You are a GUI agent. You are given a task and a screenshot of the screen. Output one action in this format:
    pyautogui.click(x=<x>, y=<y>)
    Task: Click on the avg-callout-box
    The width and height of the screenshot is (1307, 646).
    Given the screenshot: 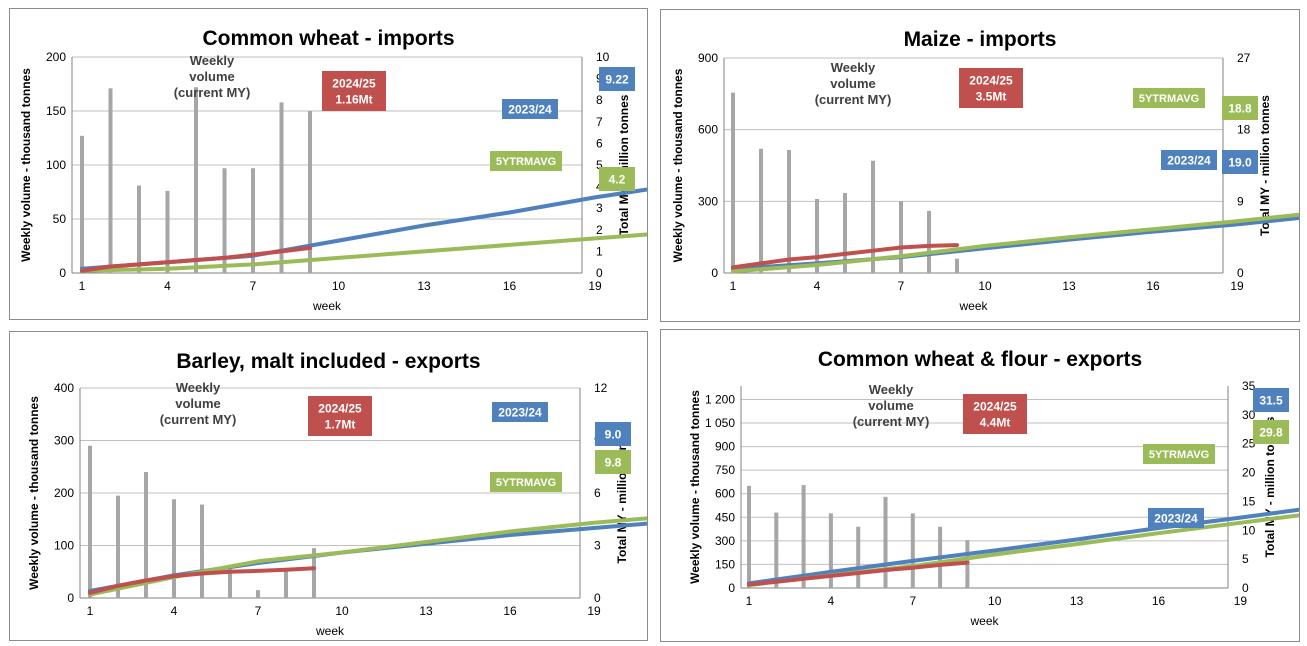 What is the action you would take?
    pyautogui.click(x=1179, y=454)
    